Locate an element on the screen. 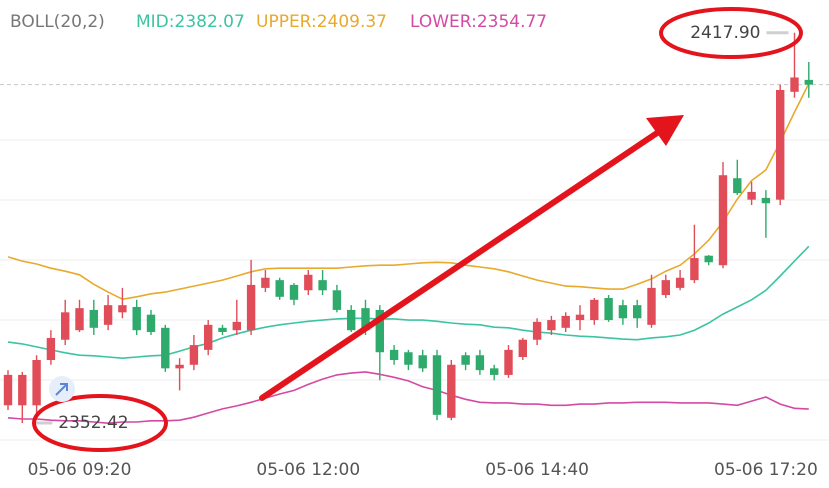 This screenshot has width=829, height=488. x-tick-label: 05-06 17:20 is located at coordinates (766, 470).